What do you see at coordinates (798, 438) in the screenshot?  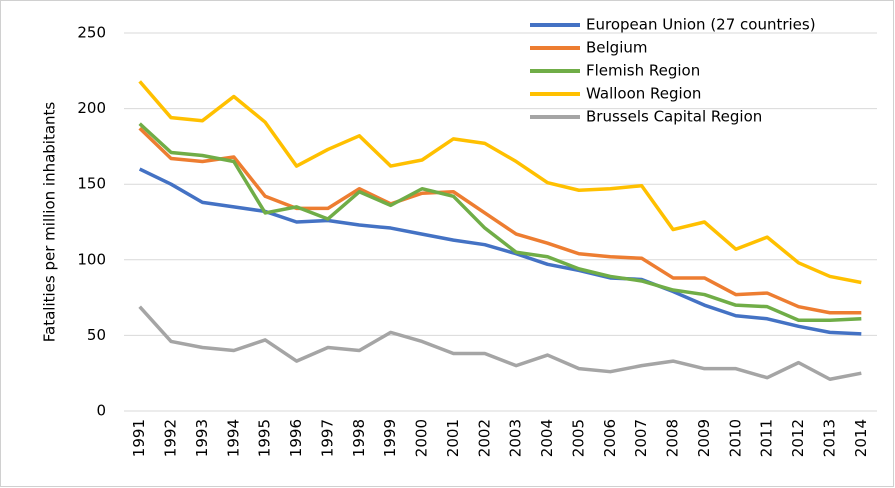 I see `x-tick-label: 2012` at bounding box center [798, 438].